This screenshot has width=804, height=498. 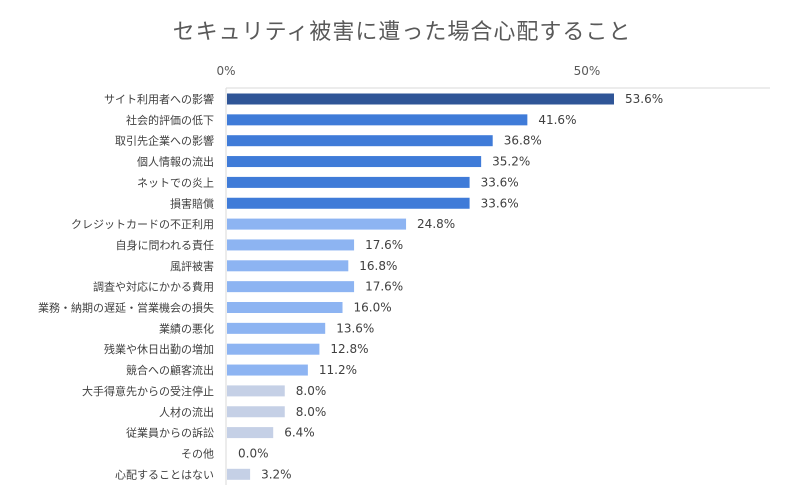 I want to click on category-label: 調査や対応にかかる費用, so click(x=153, y=287).